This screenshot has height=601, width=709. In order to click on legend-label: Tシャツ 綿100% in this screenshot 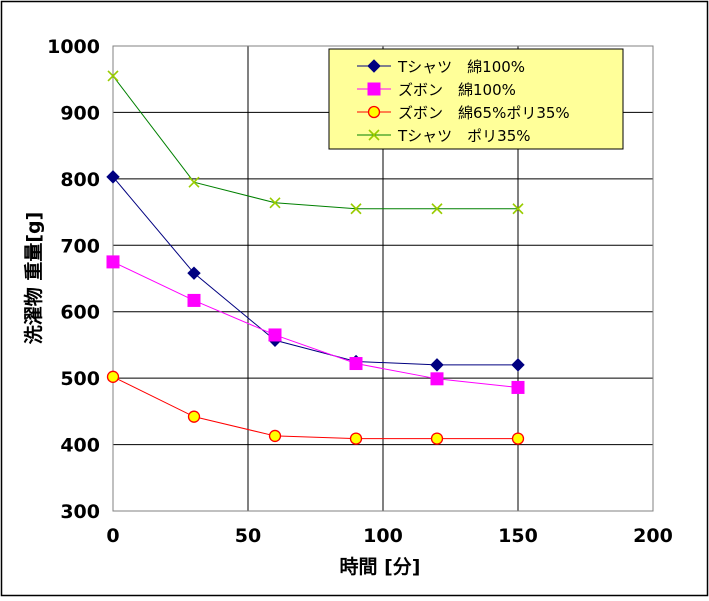, I will do `click(461, 67)`.